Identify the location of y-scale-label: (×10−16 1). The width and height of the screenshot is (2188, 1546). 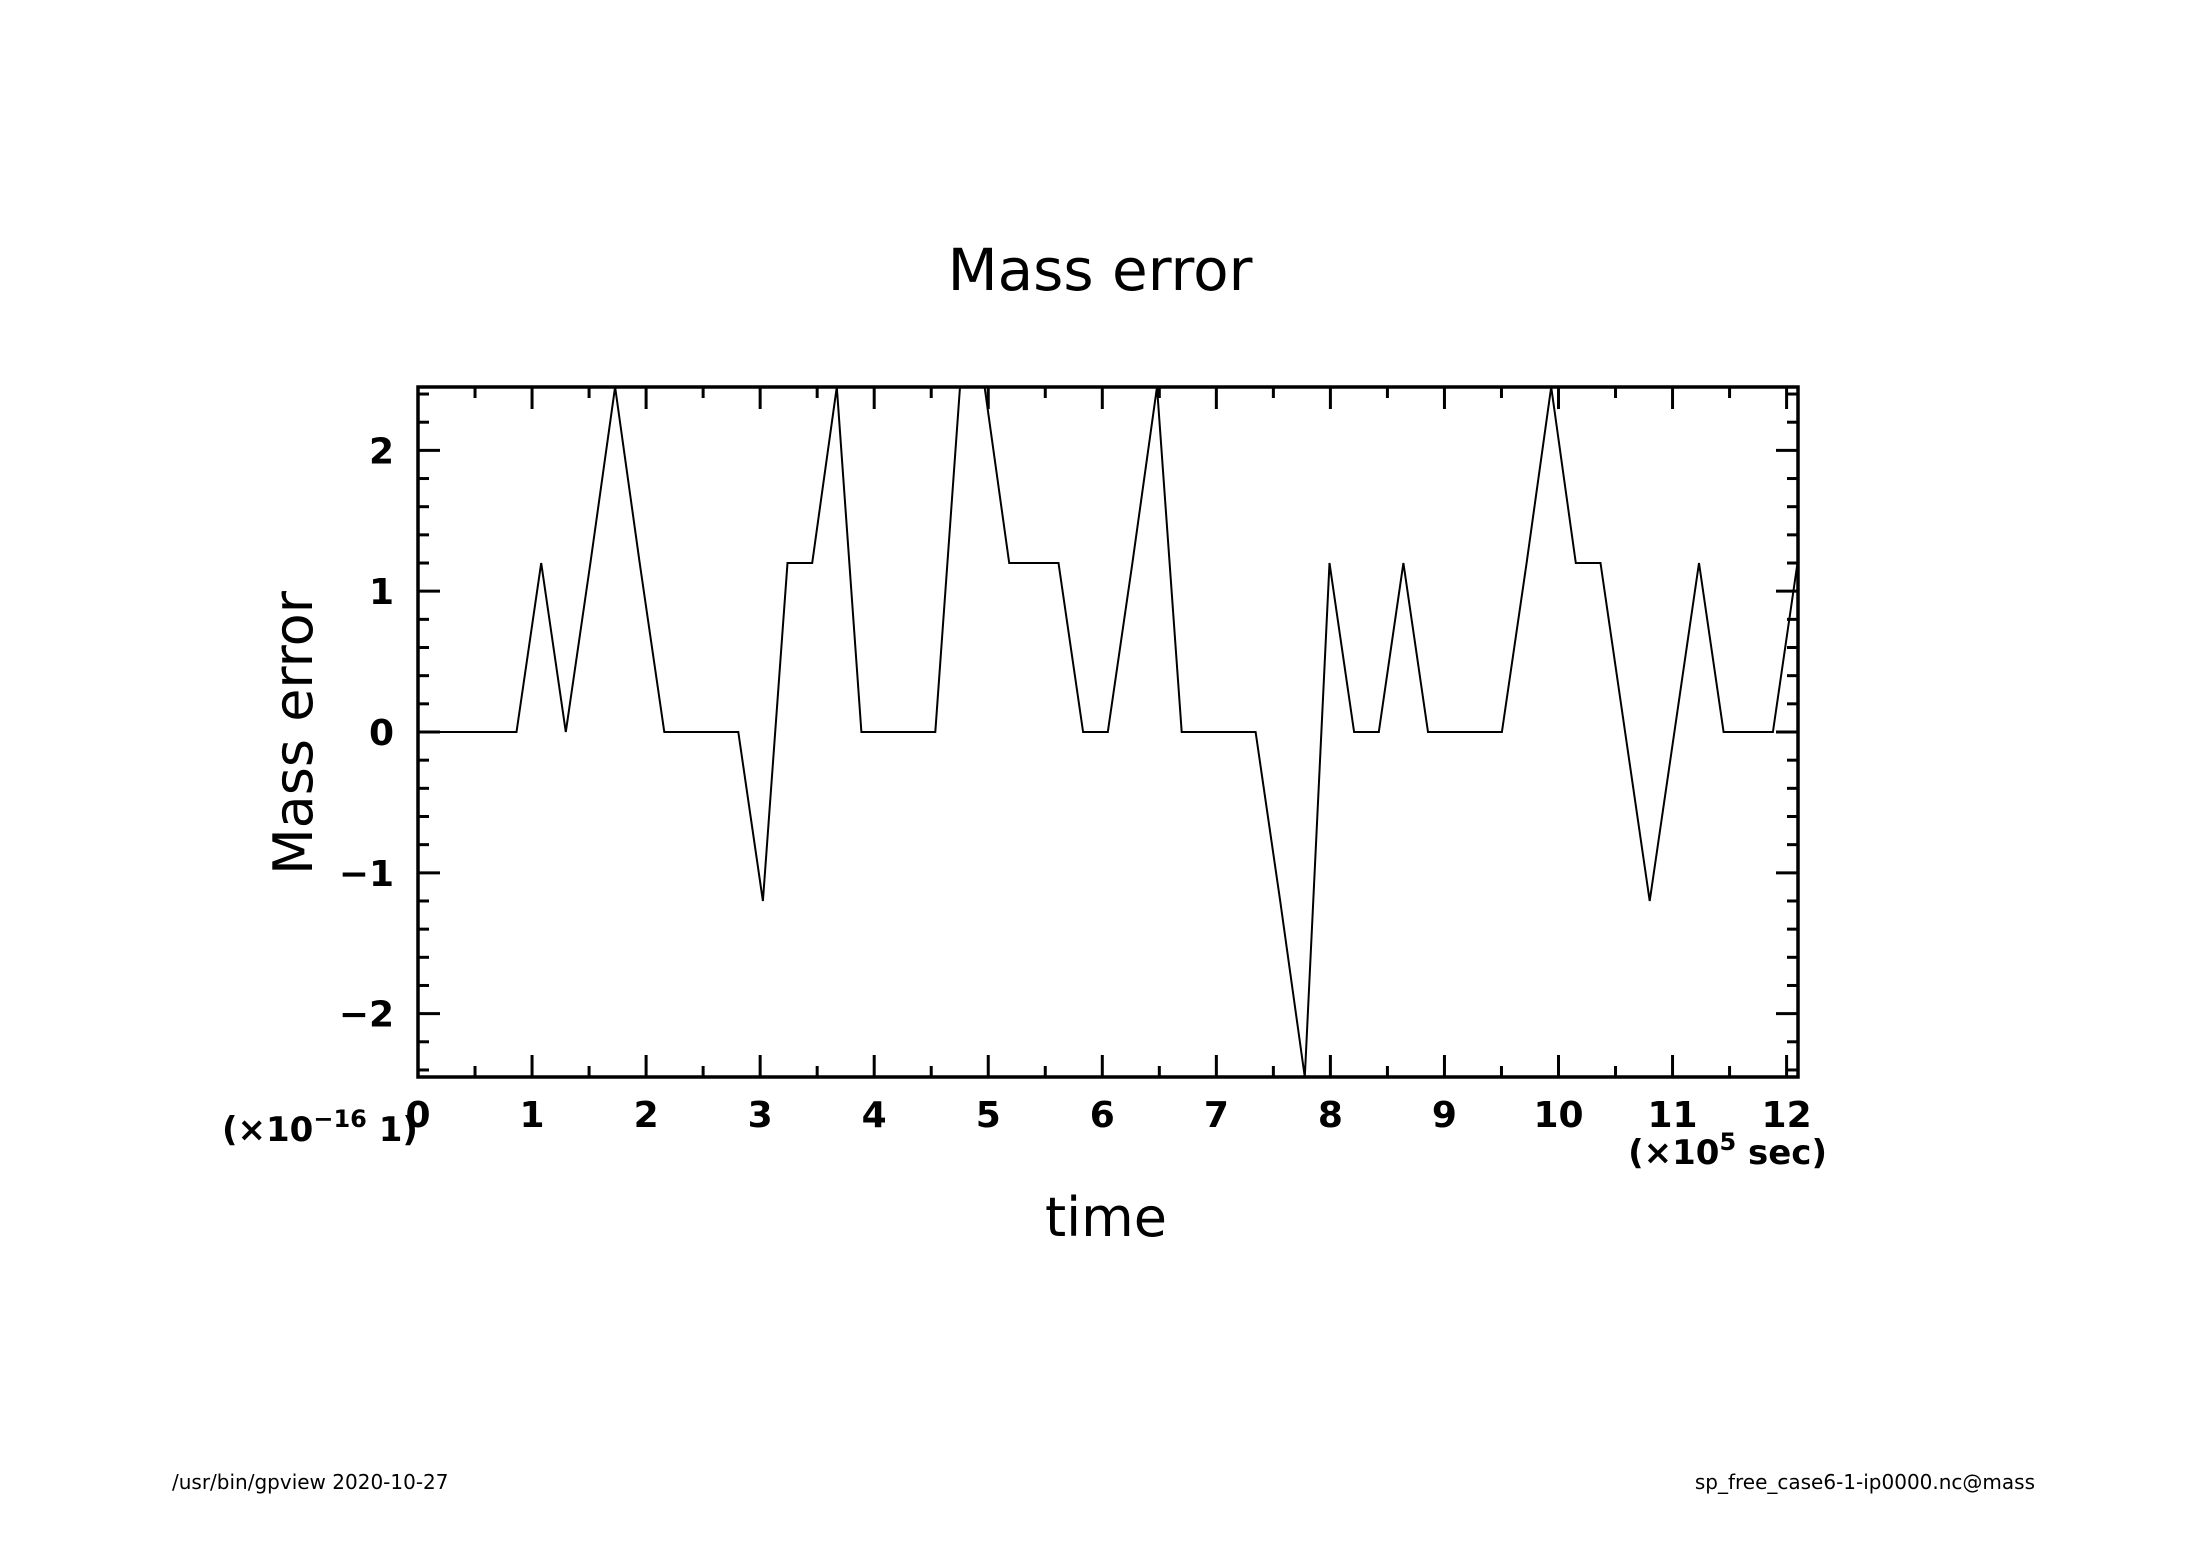
(320, 1127).